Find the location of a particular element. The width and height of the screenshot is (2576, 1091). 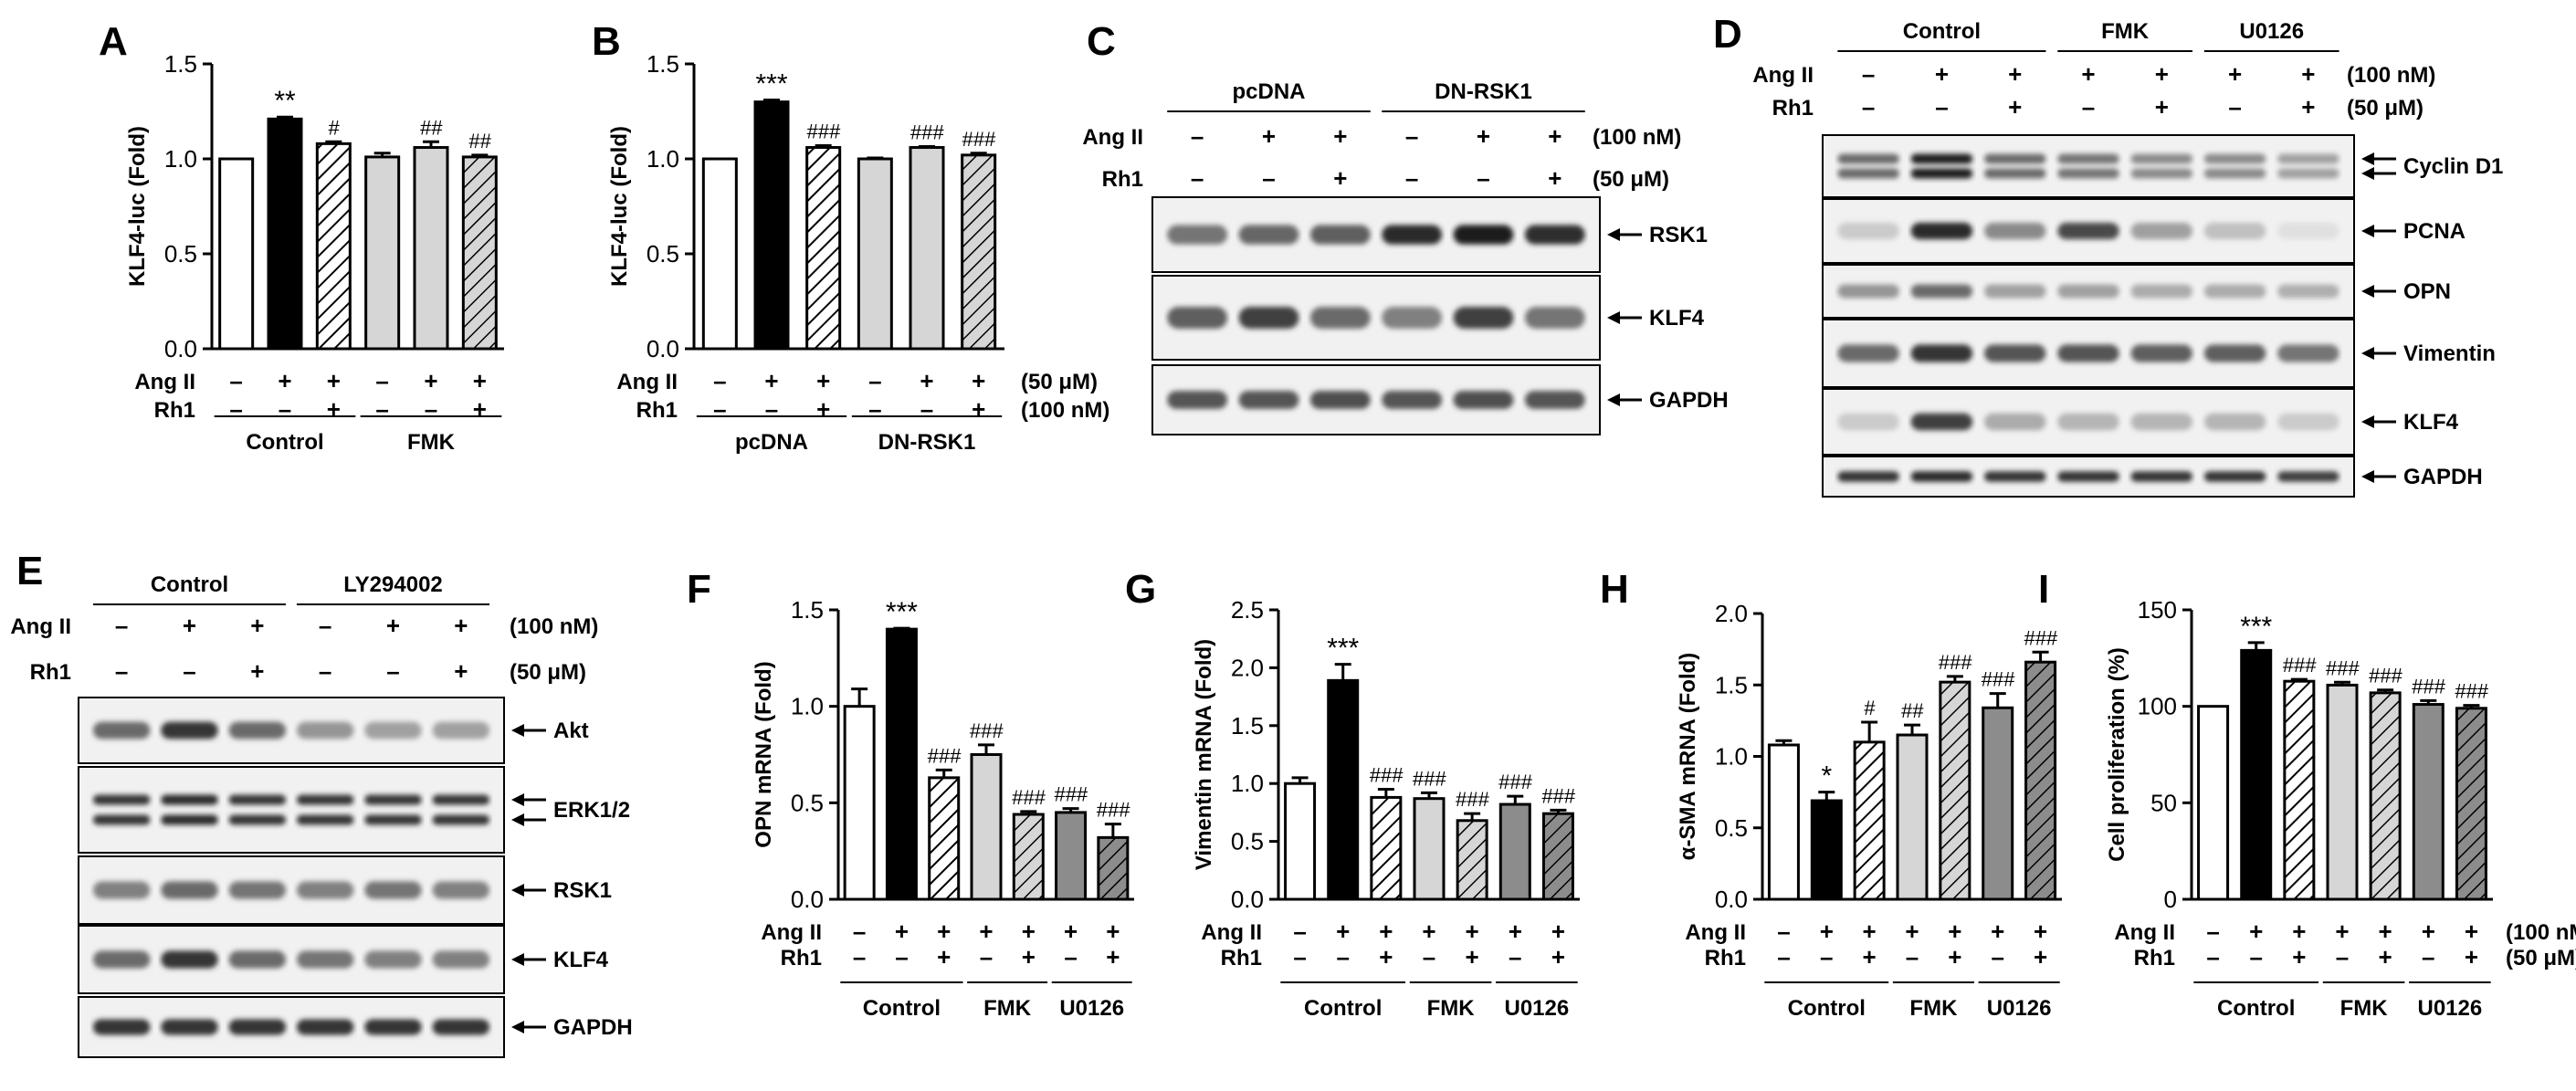

blot-treatment-sign-e: + is located at coordinates (461, 625).